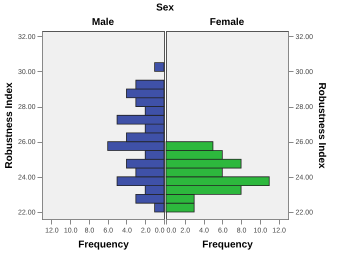 This screenshot has height=272, width=360. I want to click on chart-title: Female, so click(227, 22).